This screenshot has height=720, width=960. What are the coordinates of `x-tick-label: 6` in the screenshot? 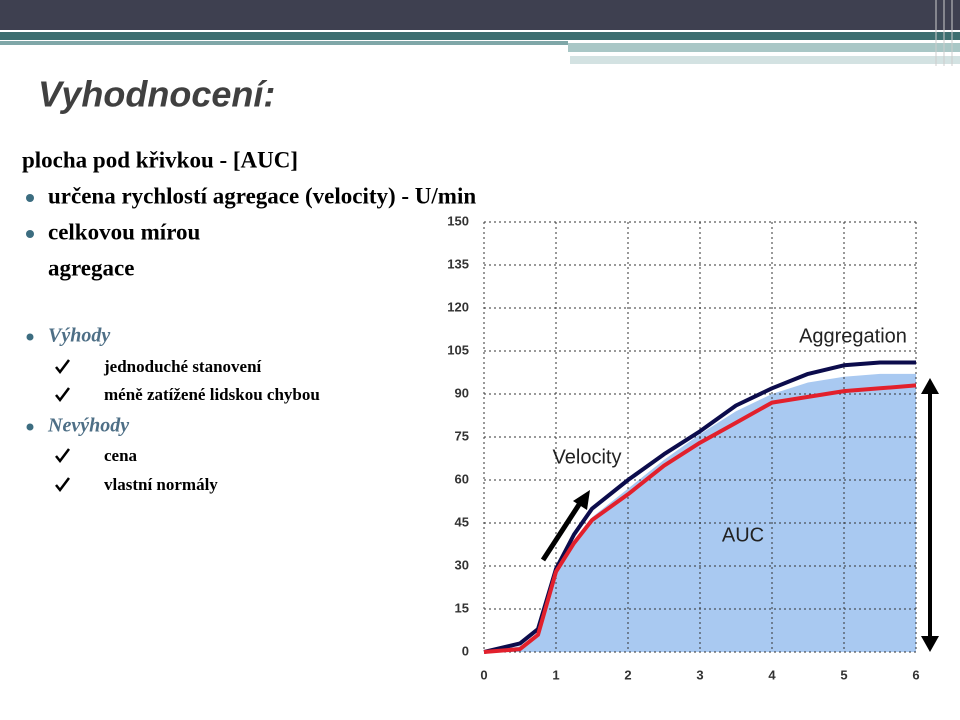 It's located at (915, 674).